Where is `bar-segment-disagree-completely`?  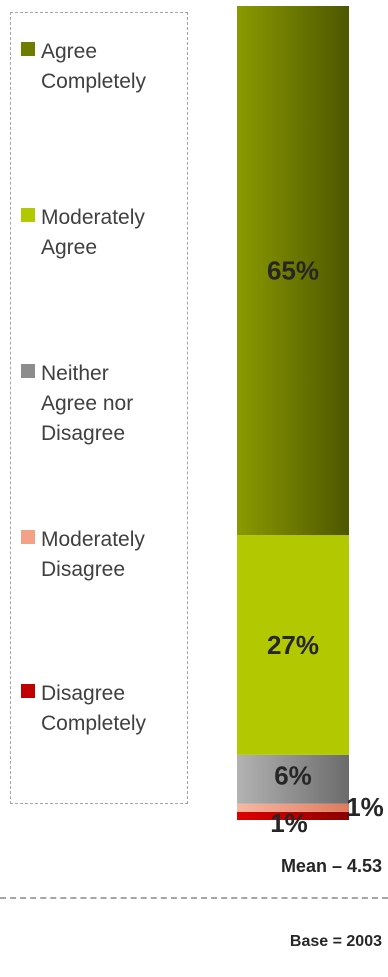 bar-segment-disagree-completely is located at coordinates (293, 815).